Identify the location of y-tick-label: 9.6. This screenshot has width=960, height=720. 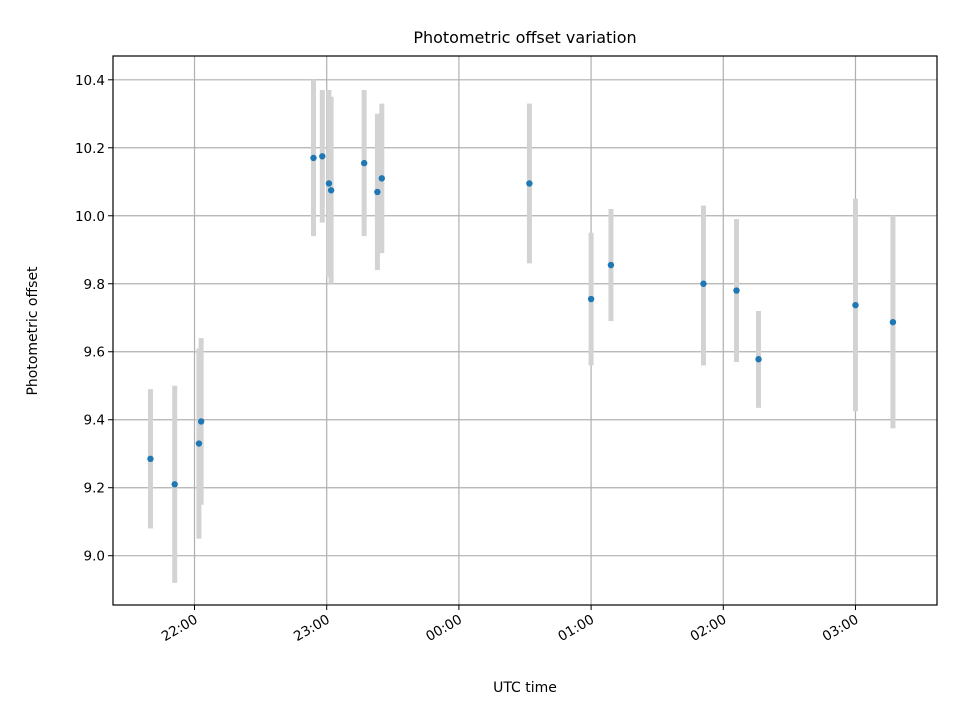
(94, 353).